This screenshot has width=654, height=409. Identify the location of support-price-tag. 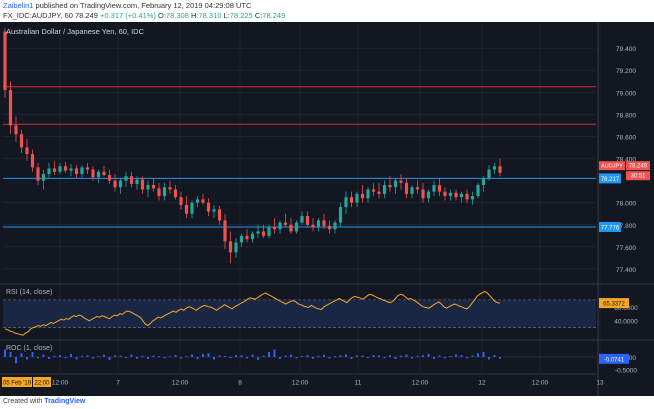
(610, 226).